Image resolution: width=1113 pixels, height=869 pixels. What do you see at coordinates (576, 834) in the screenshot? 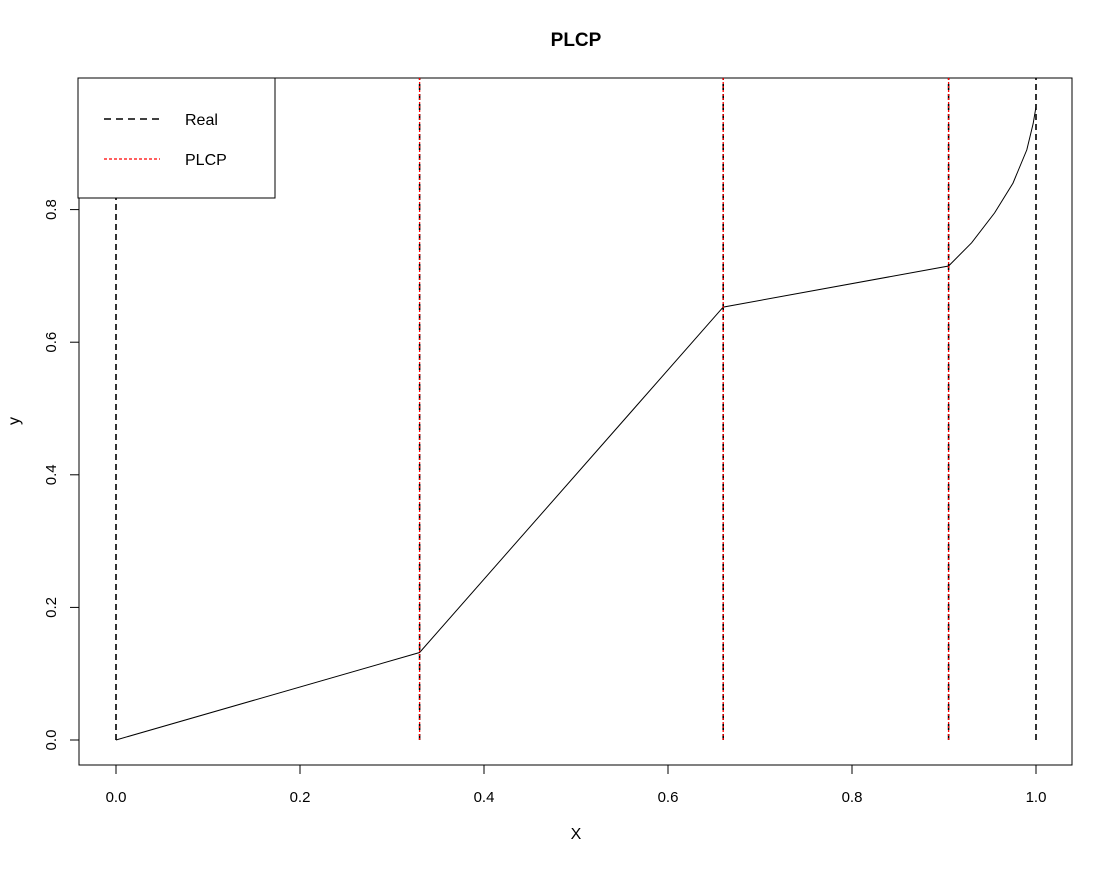
I see `x-axis-label: X` at bounding box center [576, 834].